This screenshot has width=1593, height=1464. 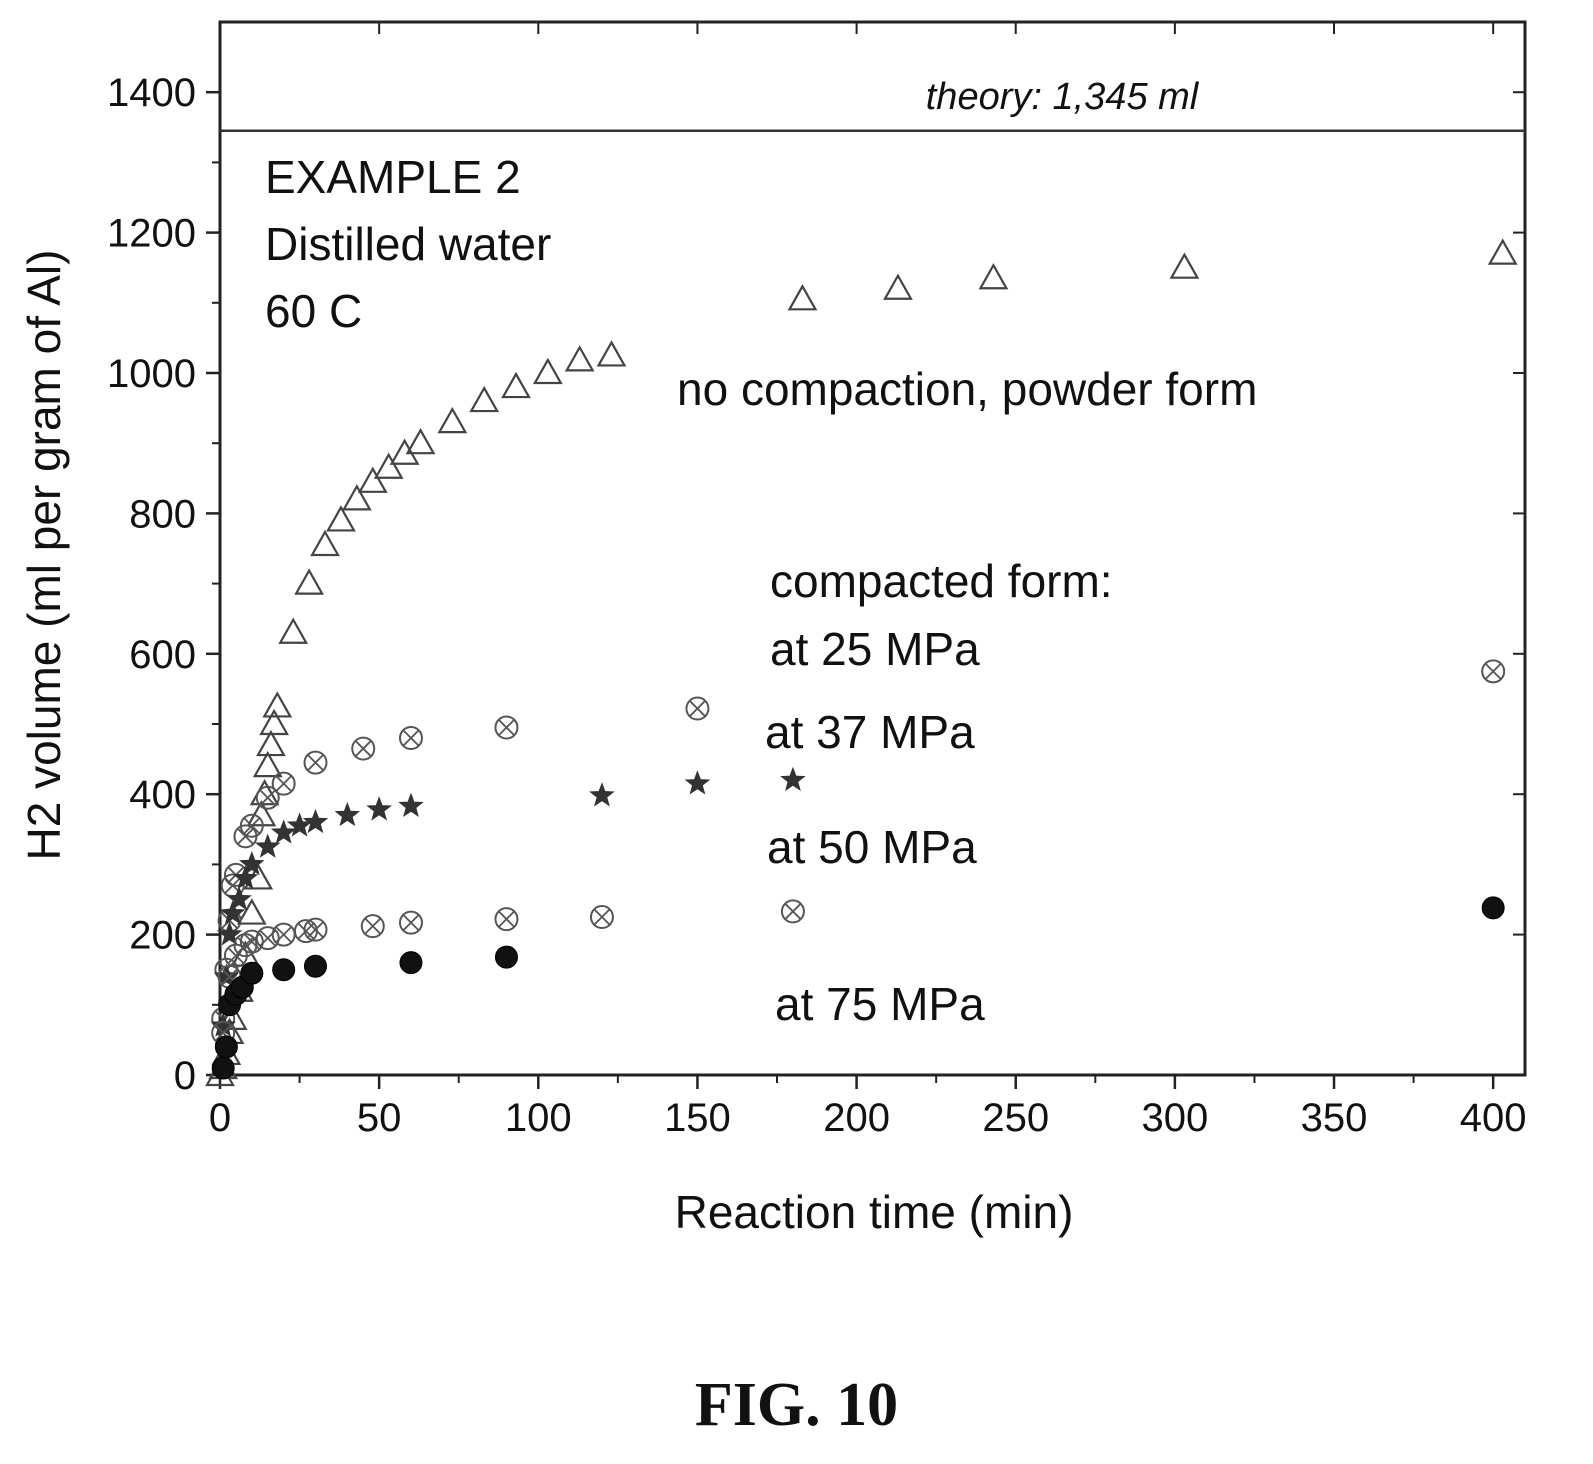 What do you see at coordinates (162, 514) in the screenshot?
I see `y-tick-label: 800` at bounding box center [162, 514].